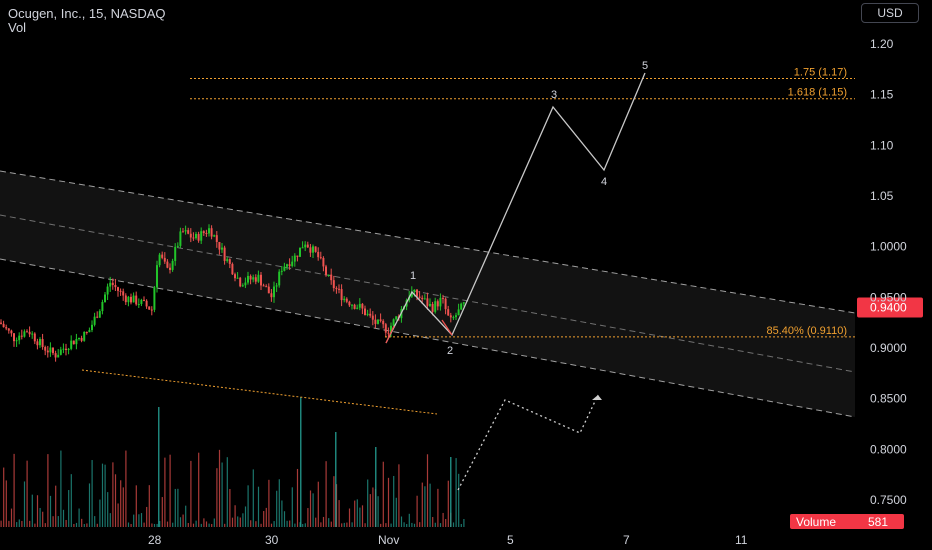 The height and width of the screenshot is (550, 932). Describe the element at coordinates (890, 13) in the screenshot. I see `currency-button: USD` at that location.